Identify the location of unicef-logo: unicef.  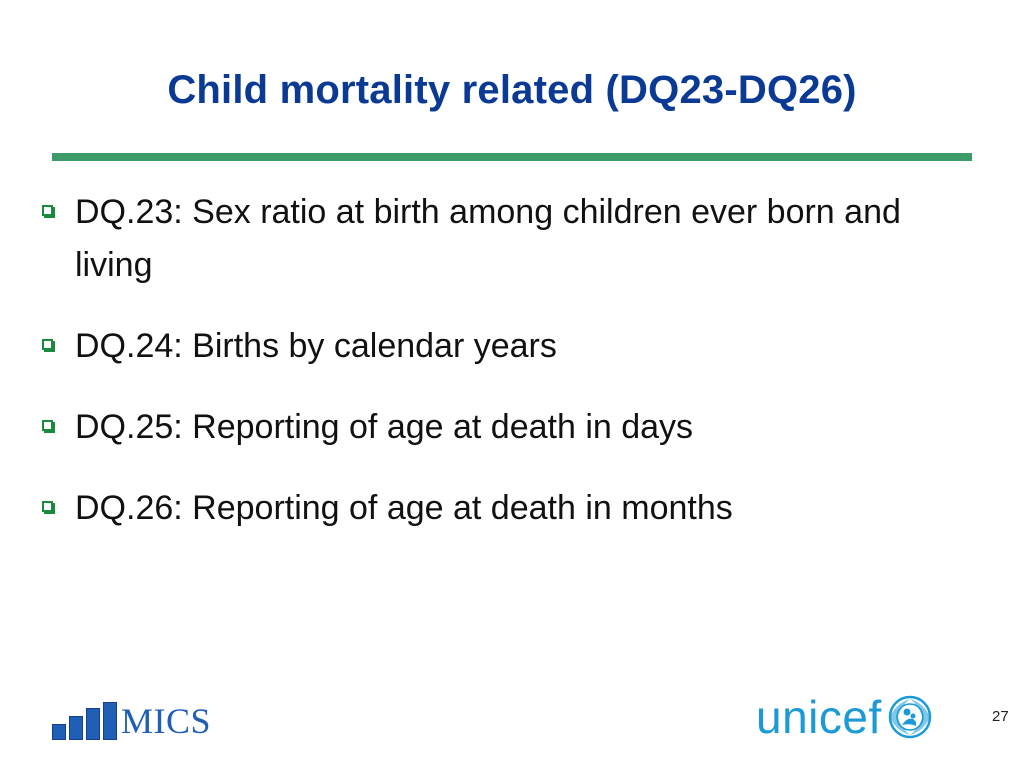
(845, 717).